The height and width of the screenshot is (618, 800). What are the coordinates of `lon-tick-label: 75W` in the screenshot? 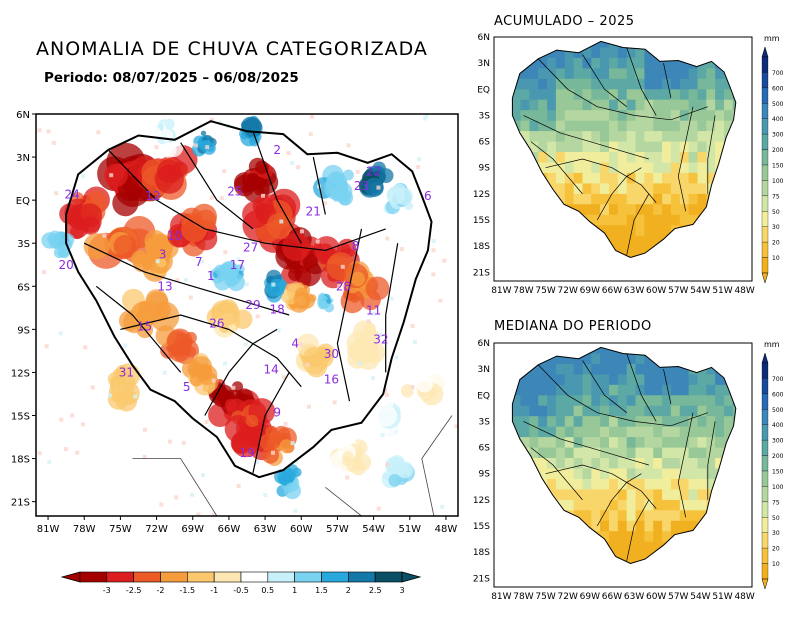 It's located at (545, 597).